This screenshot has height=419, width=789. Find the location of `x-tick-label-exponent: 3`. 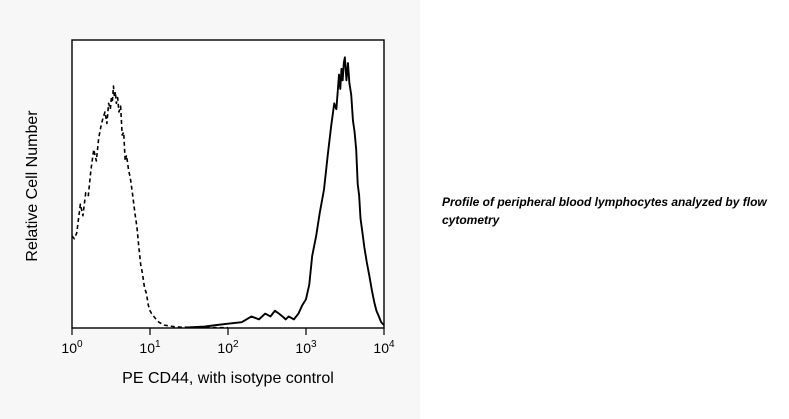

x-tick-label-exponent: 3 is located at coordinates (314, 344).